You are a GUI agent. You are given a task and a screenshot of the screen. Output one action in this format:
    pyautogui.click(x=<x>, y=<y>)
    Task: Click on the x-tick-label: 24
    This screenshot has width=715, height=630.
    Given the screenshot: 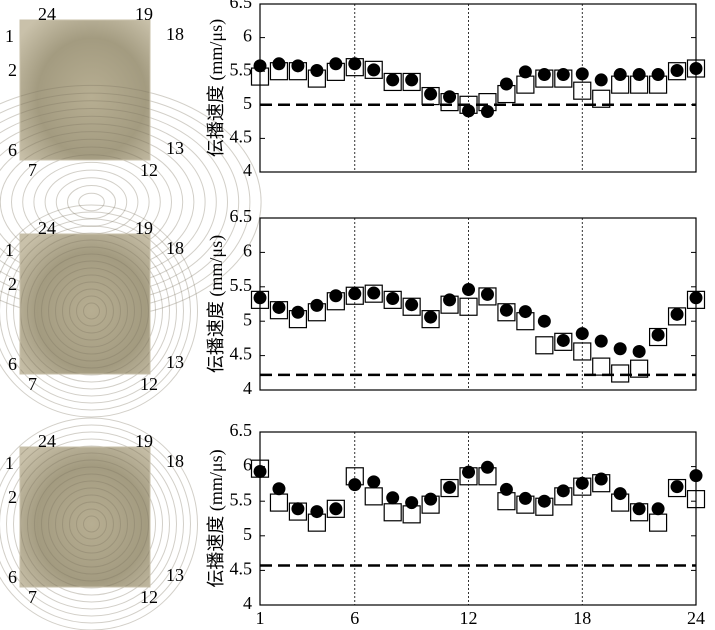 What is the action you would take?
    pyautogui.click(x=696, y=618)
    